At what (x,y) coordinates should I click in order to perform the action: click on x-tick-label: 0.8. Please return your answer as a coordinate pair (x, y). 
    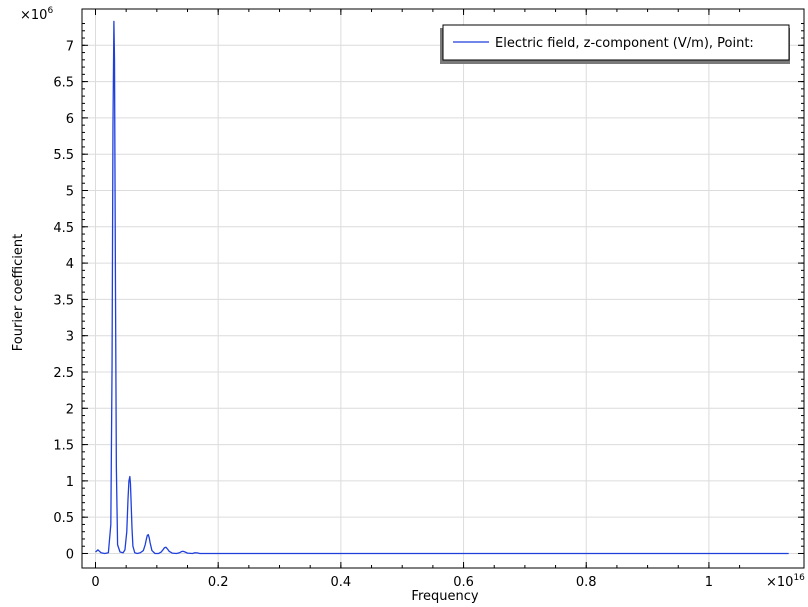
    Looking at the image, I should click on (586, 582).